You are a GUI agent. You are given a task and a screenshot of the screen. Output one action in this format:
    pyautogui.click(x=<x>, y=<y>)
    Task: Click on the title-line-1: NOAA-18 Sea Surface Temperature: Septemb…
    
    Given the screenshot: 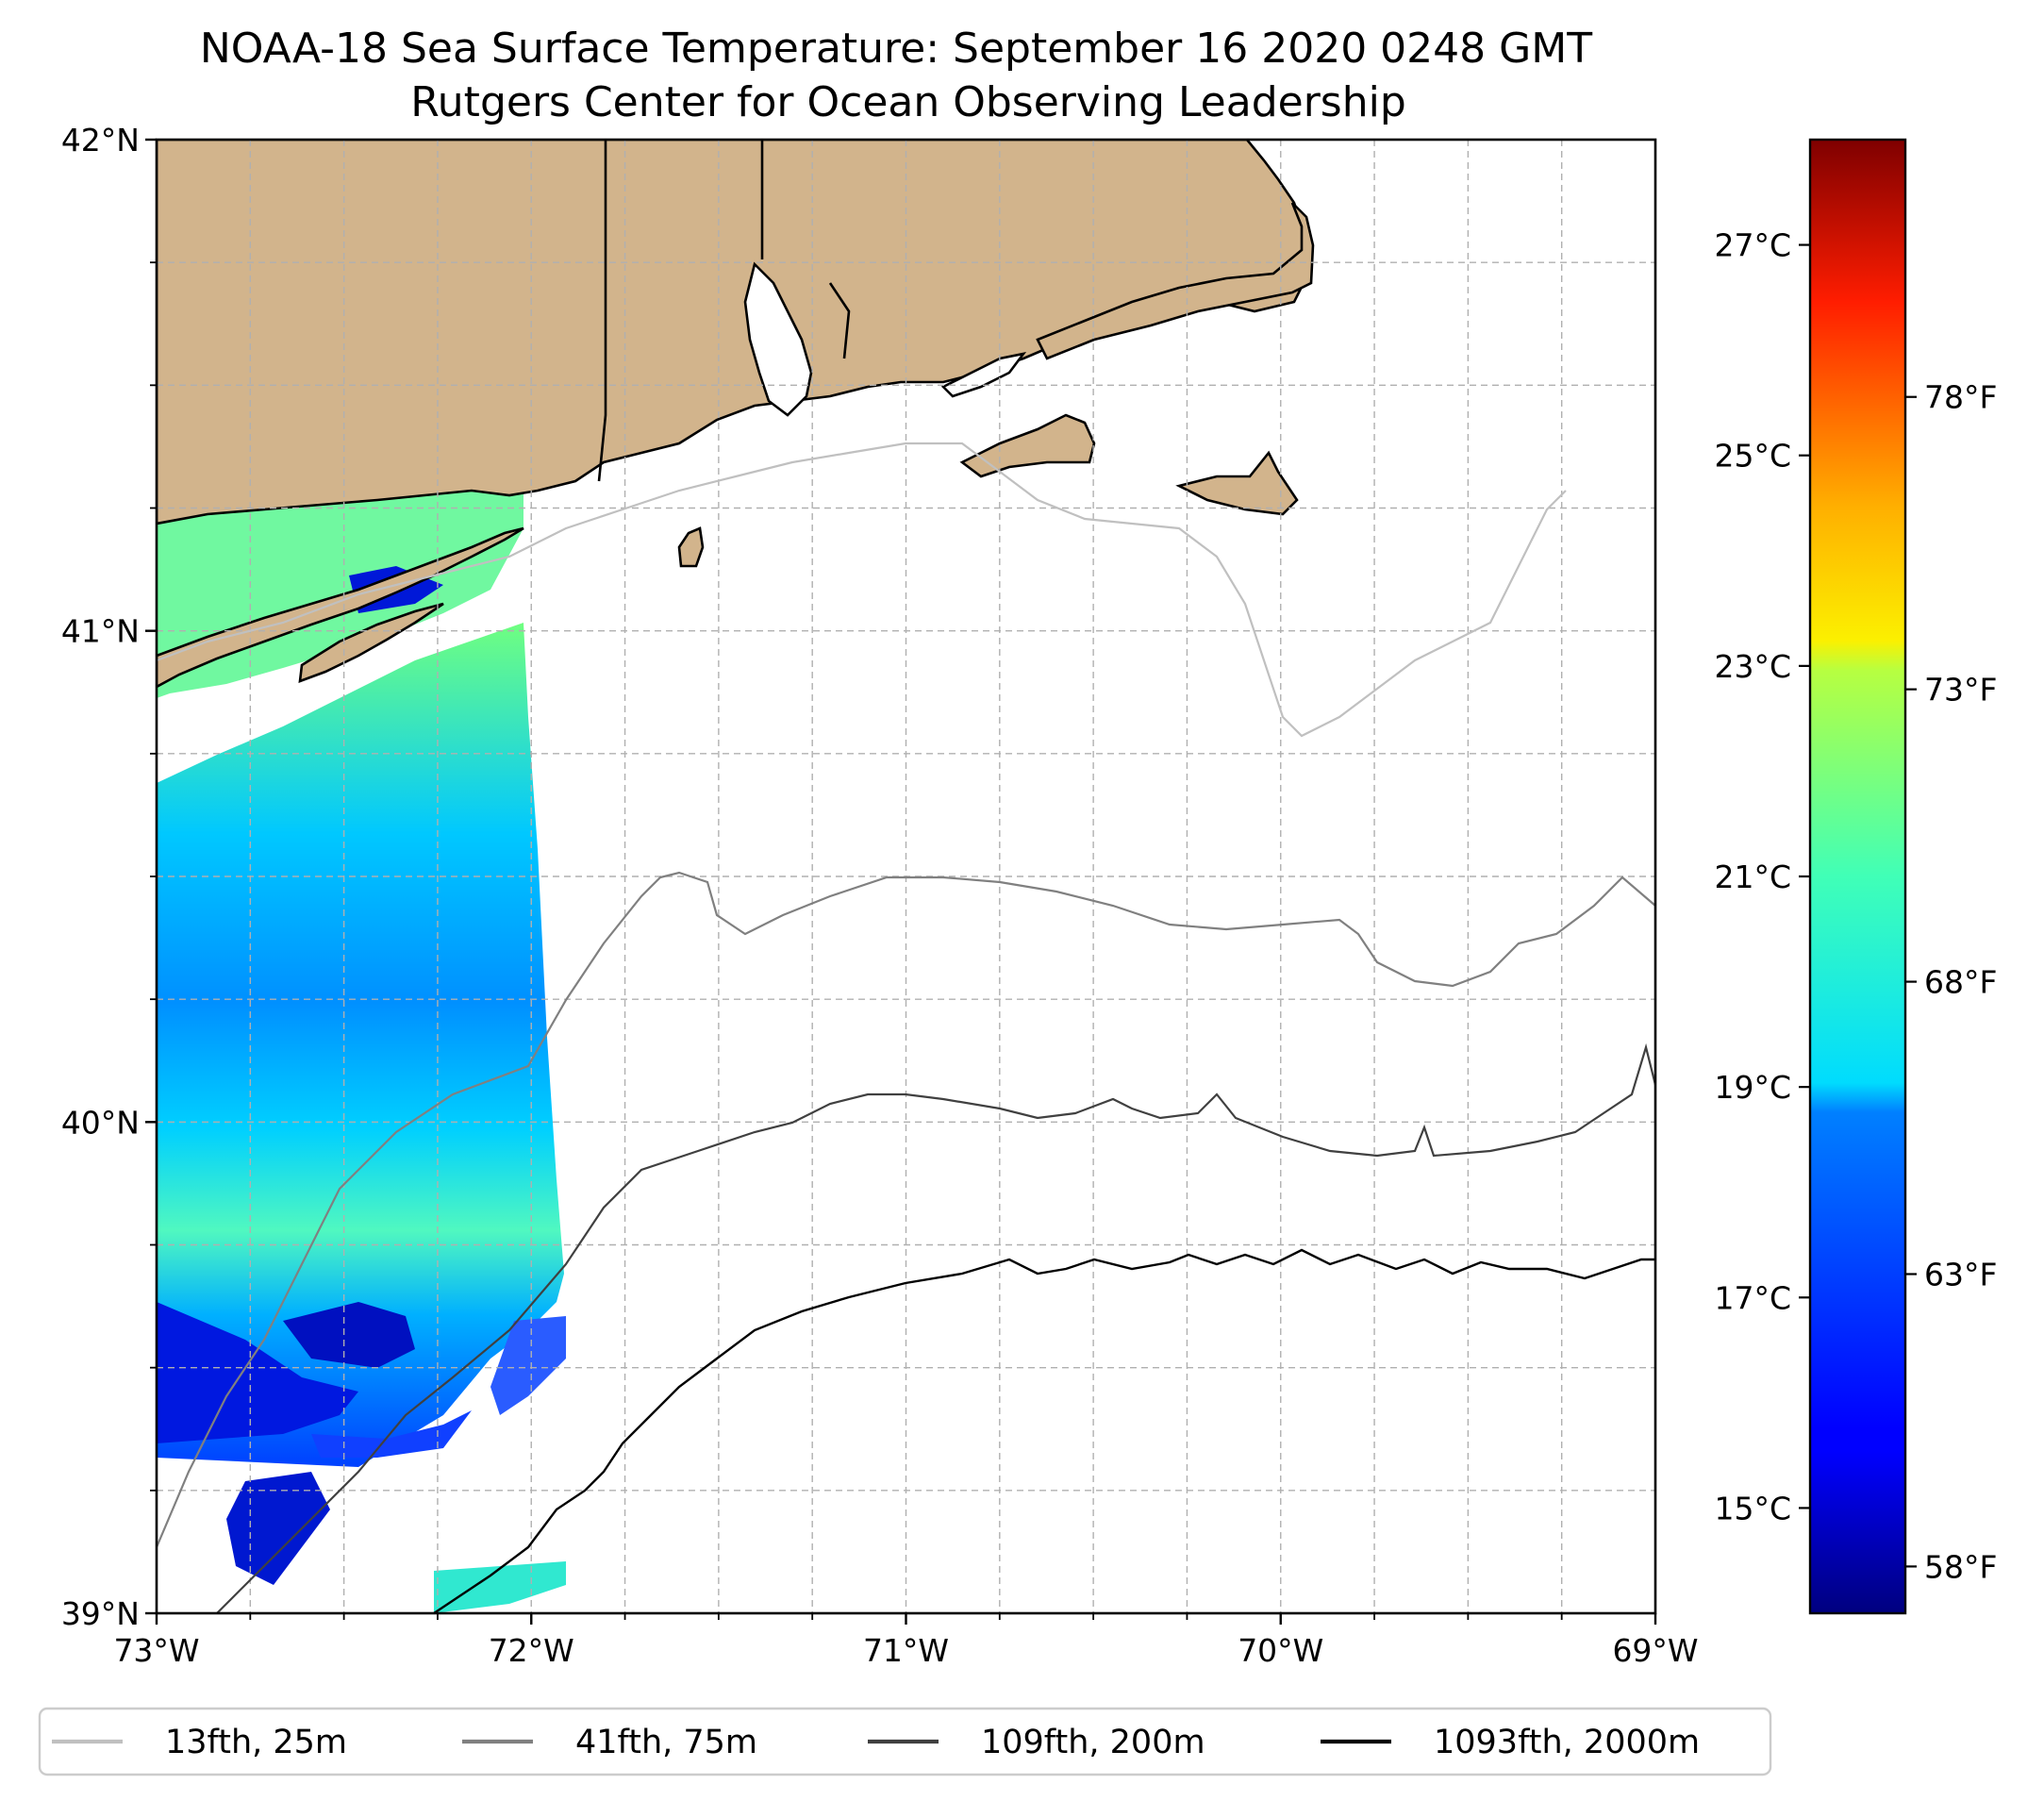 What is the action you would take?
    pyautogui.click(x=896, y=49)
    